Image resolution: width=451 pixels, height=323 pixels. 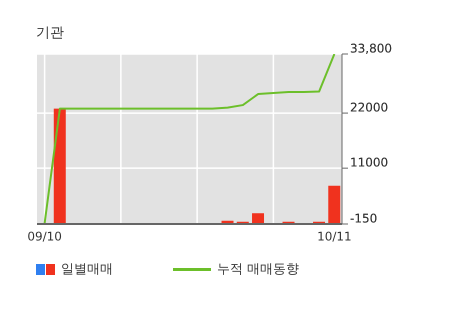 What do you see at coordinates (334, 237) in the screenshot?
I see `x-tick-label: 10/11` at bounding box center [334, 237].